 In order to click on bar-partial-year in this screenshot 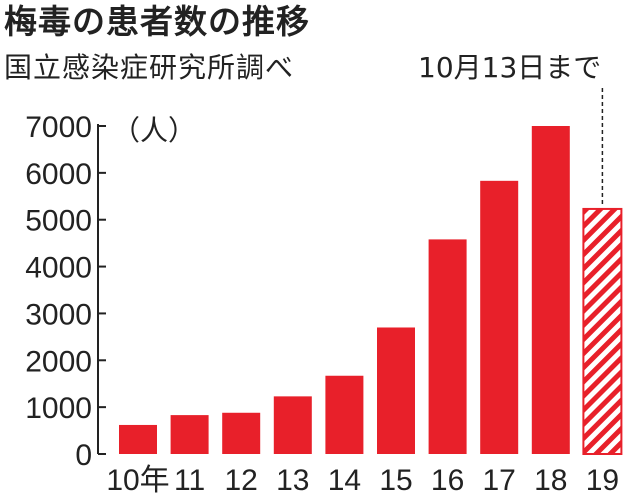, I will do `click(602, 331)`.